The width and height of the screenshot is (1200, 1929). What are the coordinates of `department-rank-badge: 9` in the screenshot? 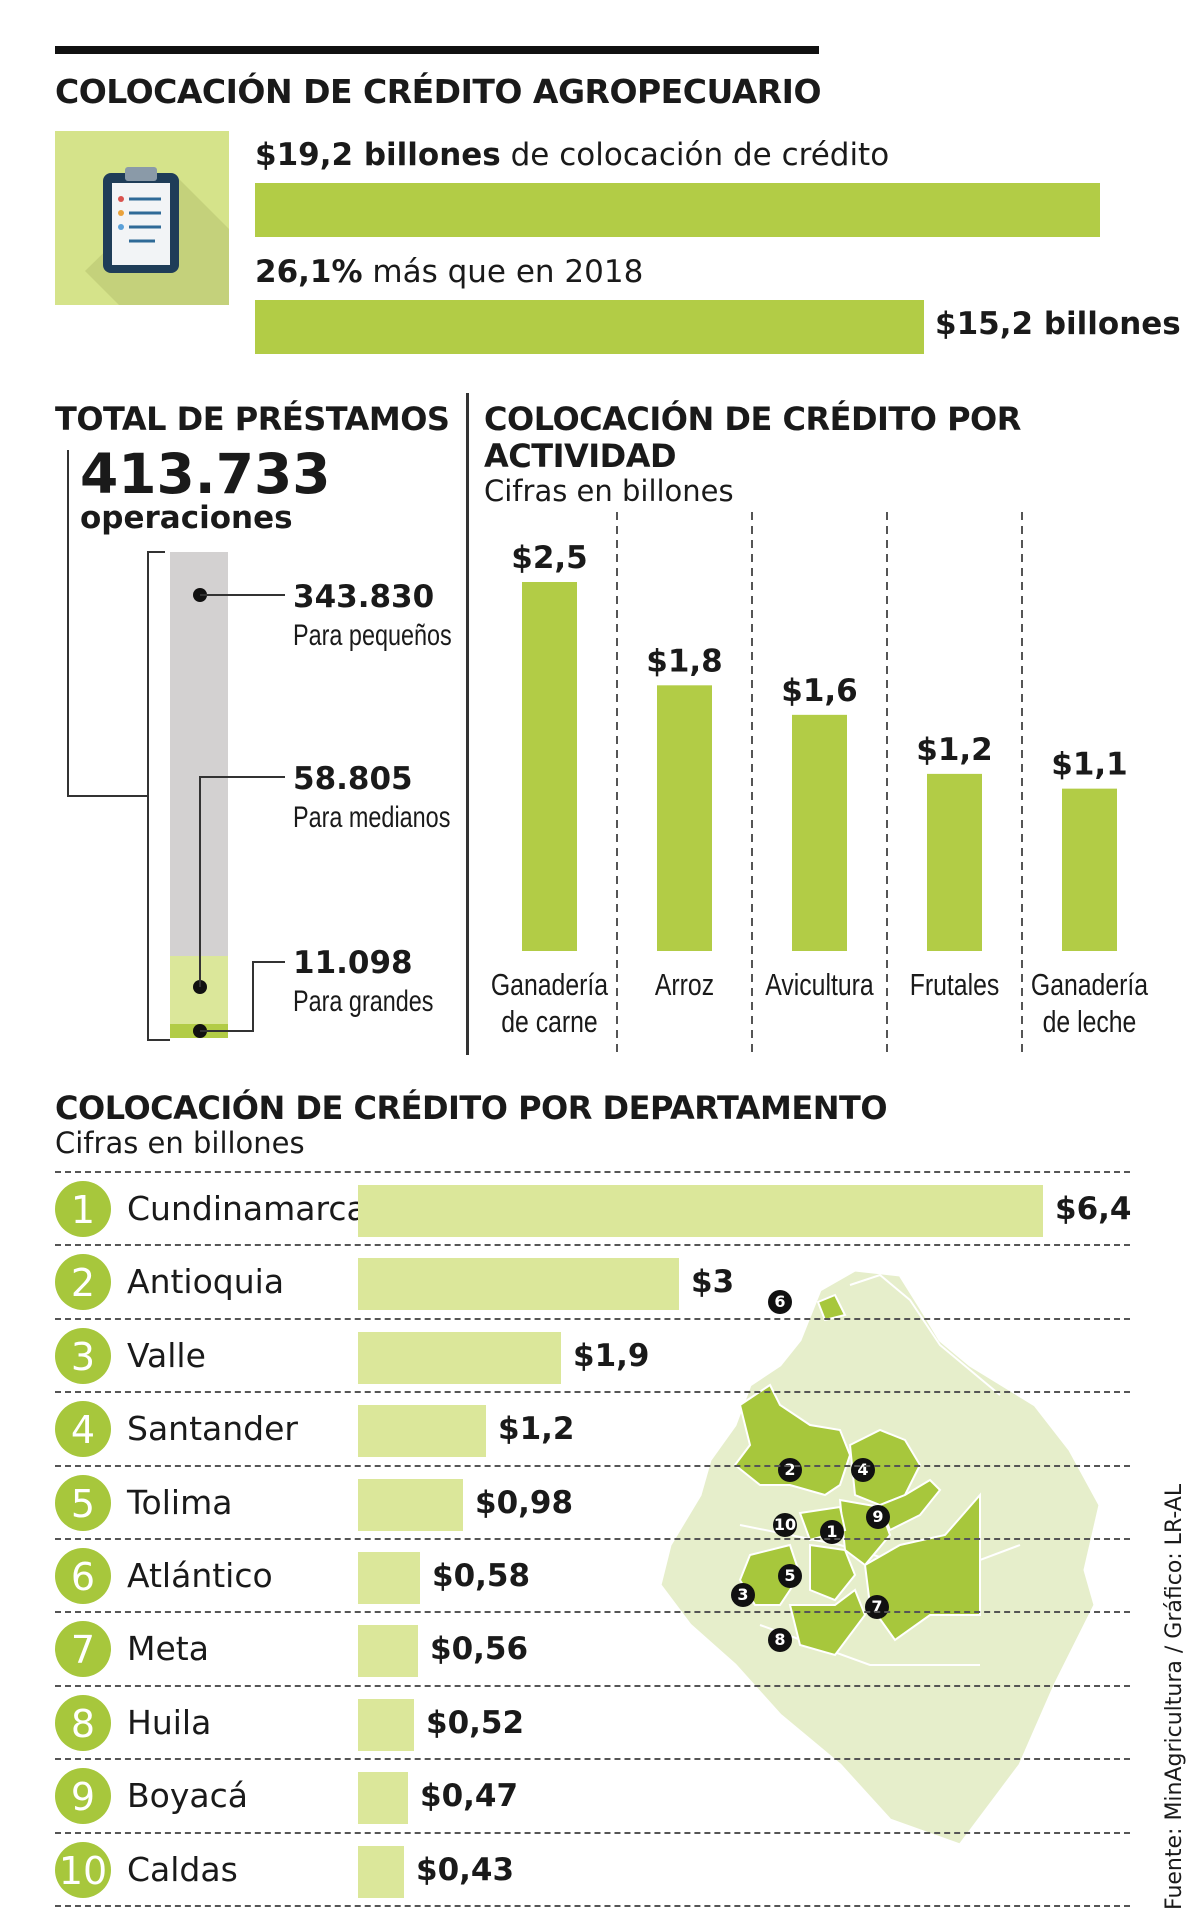 It's located at (83, 1796).